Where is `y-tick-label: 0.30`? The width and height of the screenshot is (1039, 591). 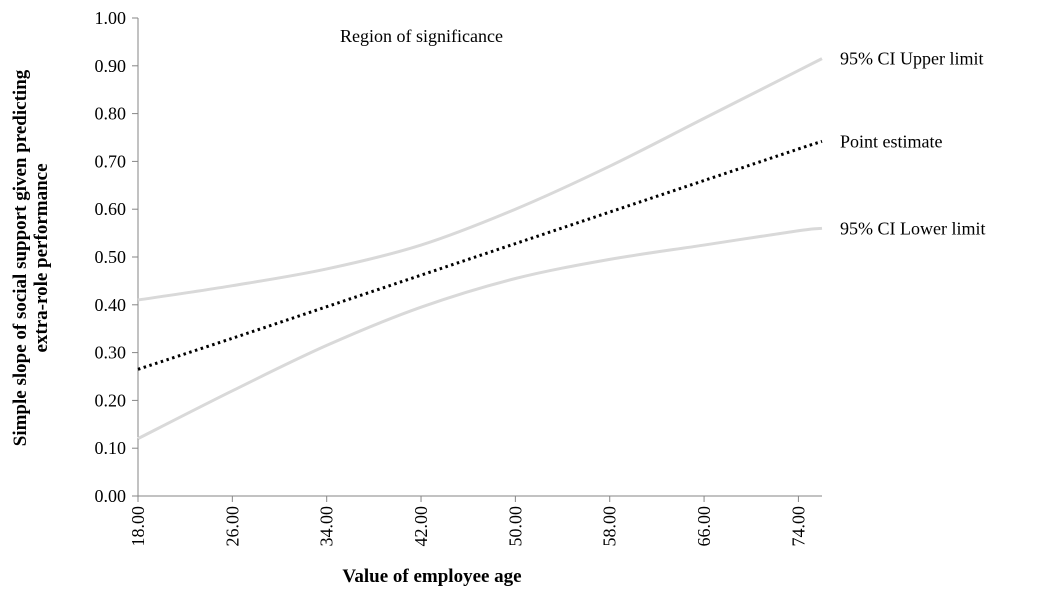
y-tick-label: 0.30 is located at coordinates (111, 353).